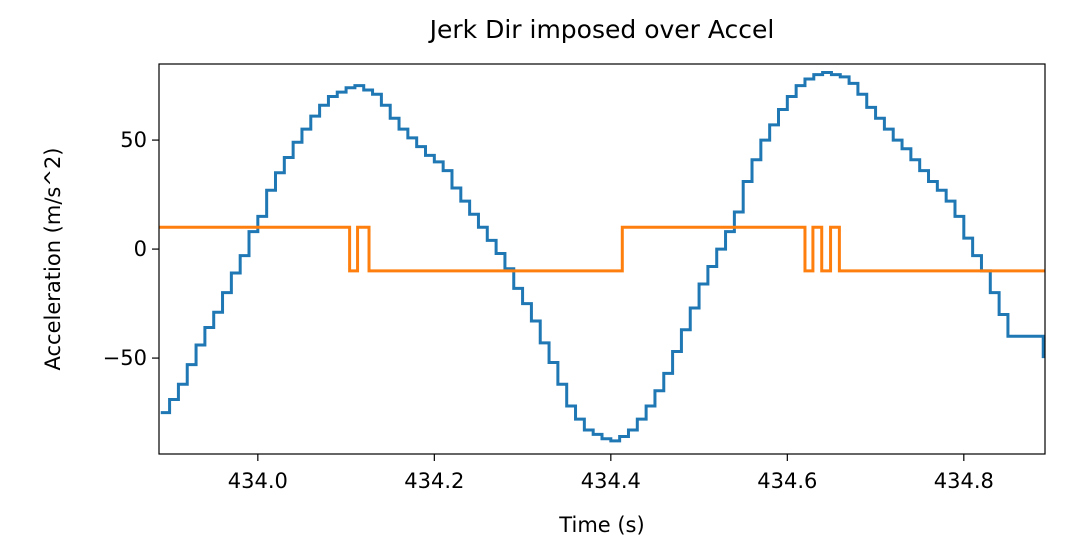 This screenshot has width=1069, height=556. I want to click on x-axis-label: Time (s), so click(601, 525).